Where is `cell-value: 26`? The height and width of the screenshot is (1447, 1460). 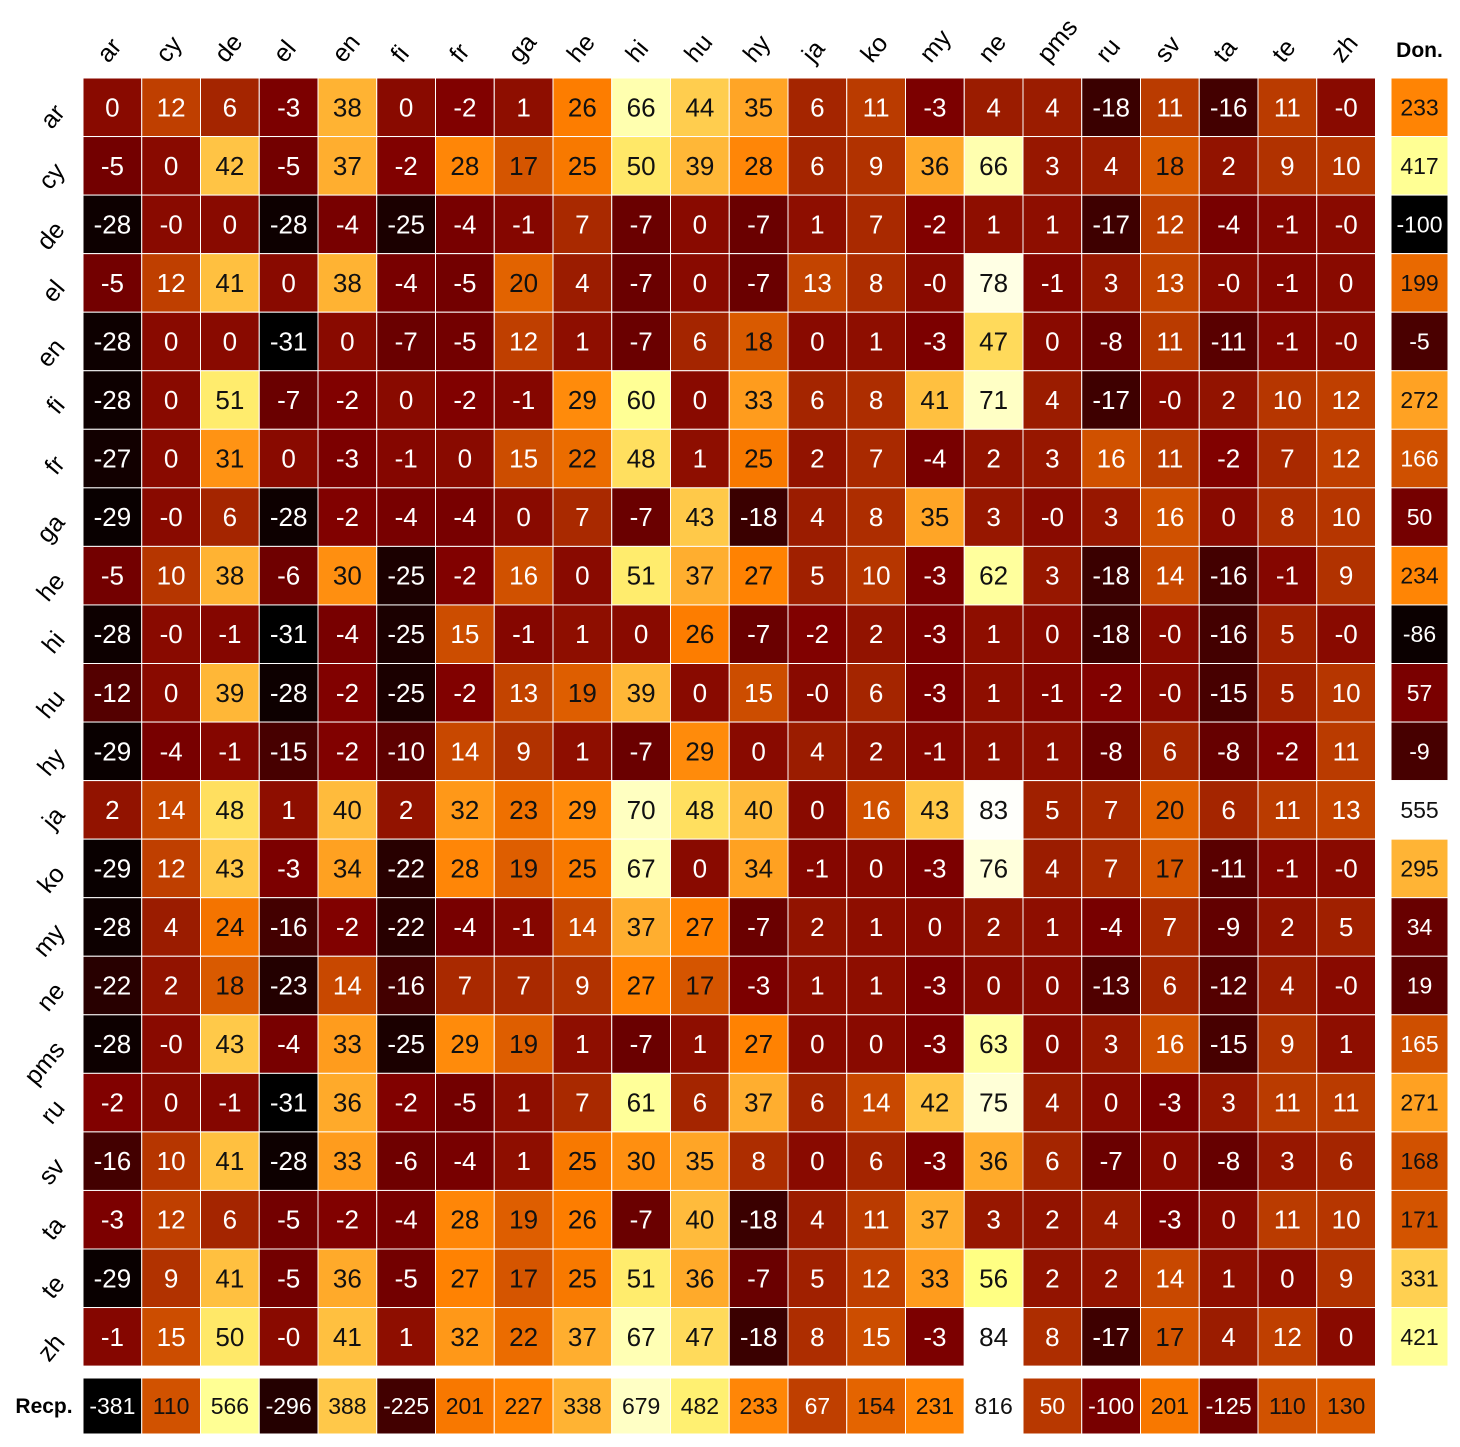
cell-value: 26 is located at coordinates (582, 1220).